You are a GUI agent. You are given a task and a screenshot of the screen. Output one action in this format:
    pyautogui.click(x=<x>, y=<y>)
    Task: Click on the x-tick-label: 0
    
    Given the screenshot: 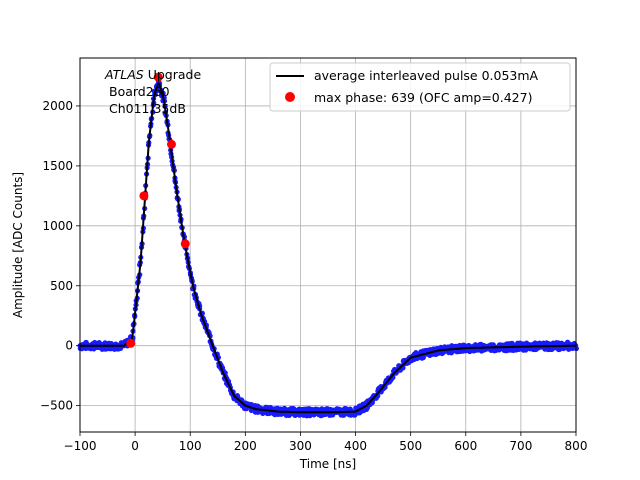 What is the action you would take?
    pyautogui.click(x=135, y=446)
    